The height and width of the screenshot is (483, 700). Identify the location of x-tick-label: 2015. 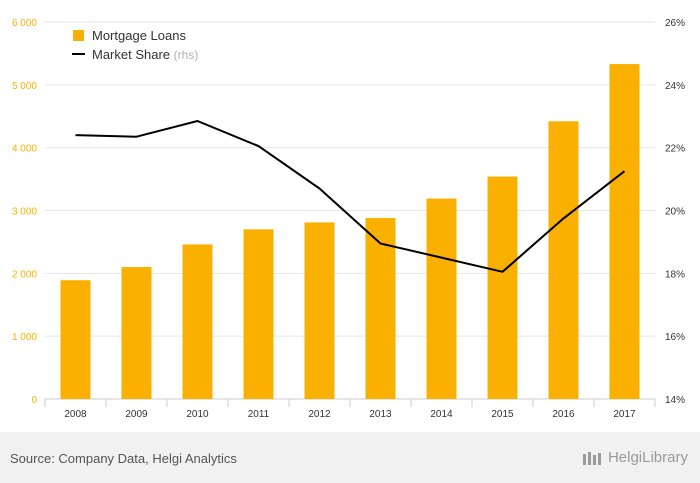
(502, 414).